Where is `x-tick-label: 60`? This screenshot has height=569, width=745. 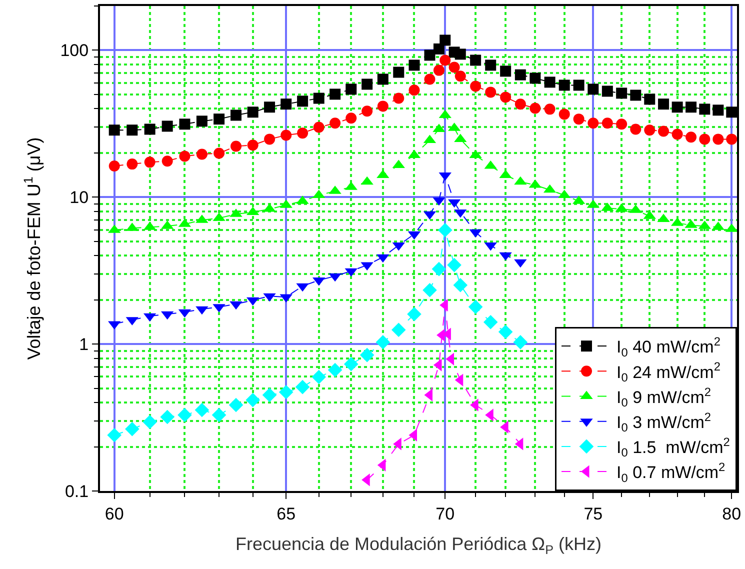
x-tick-label: 60 is located at coordinates (114, 514).